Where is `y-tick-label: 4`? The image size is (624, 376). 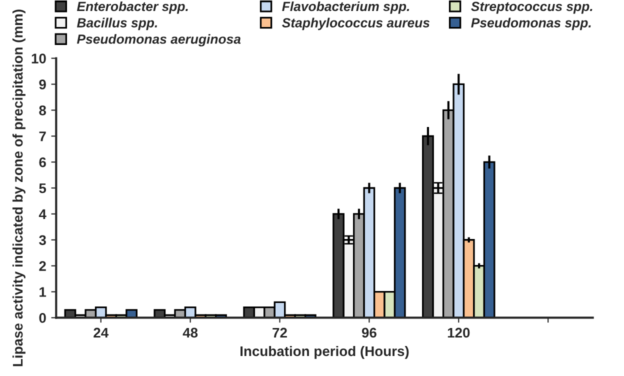
y-tick-label: 4 is located at coordinates (42, 214).